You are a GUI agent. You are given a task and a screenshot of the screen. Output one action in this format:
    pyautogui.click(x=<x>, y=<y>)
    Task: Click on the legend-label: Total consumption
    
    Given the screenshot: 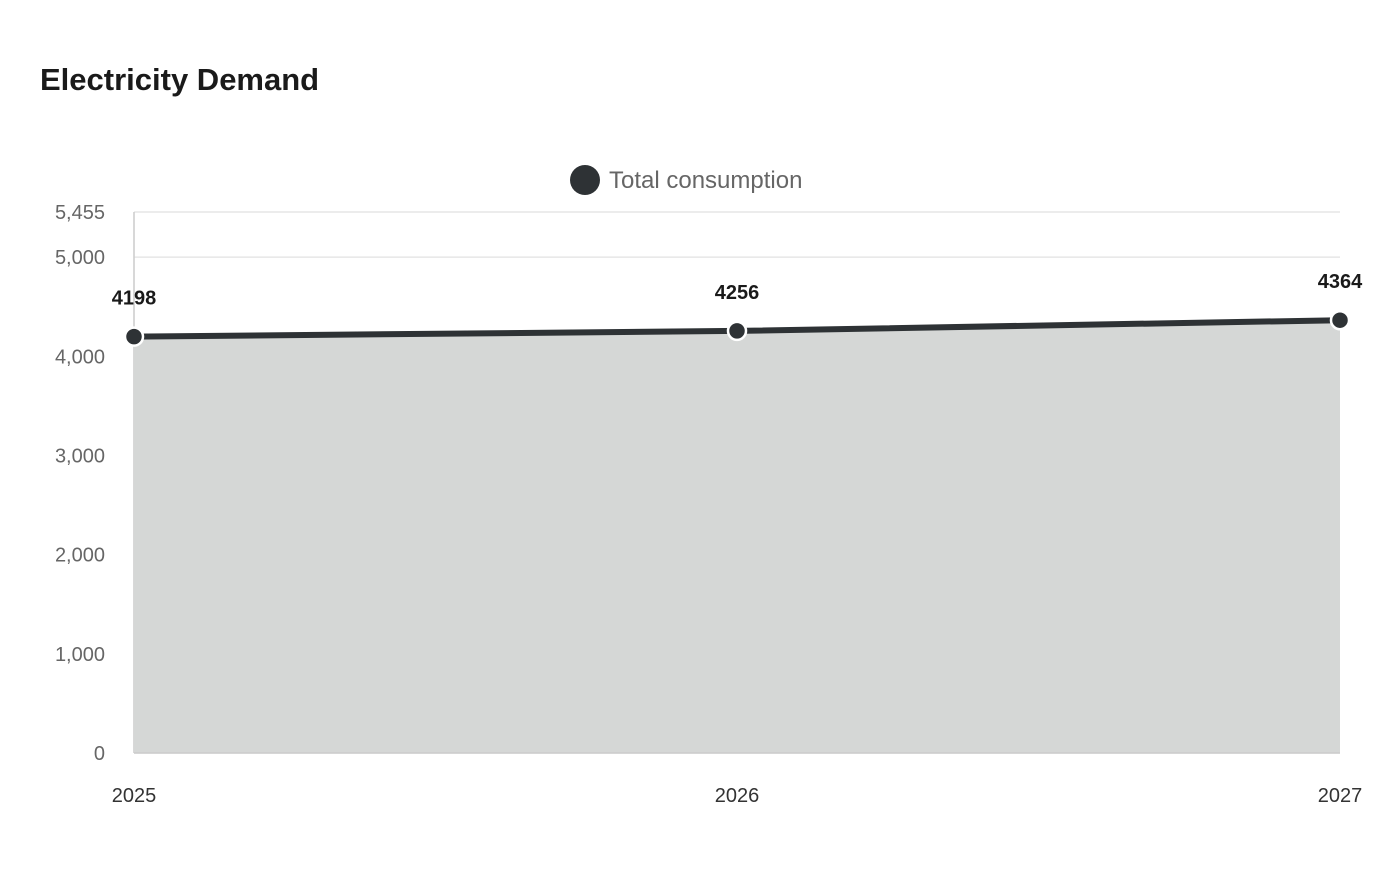 What is the action you would take?
    pyautogui.click(x=705, y=180)
    